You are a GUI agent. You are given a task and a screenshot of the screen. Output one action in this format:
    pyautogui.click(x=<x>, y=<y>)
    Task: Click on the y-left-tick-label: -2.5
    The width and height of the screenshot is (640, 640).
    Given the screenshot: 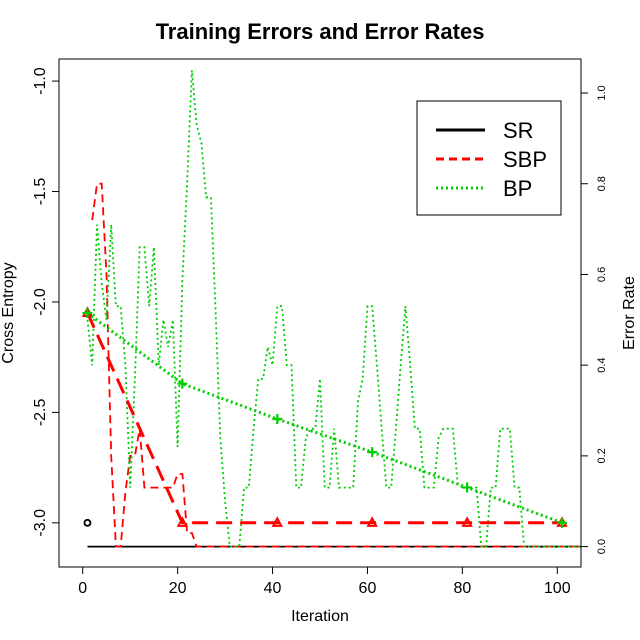 What is the action you would take?
    pyautogui.click(x=40, y=413)
    